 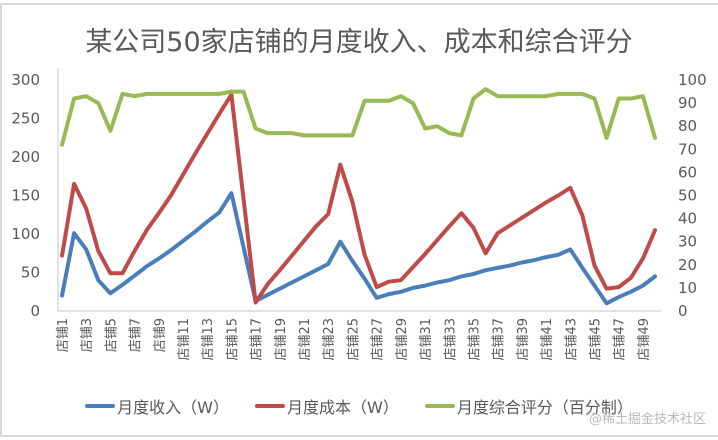 I want to click on left-axis-tick: 100, so click(x=25, y=234).